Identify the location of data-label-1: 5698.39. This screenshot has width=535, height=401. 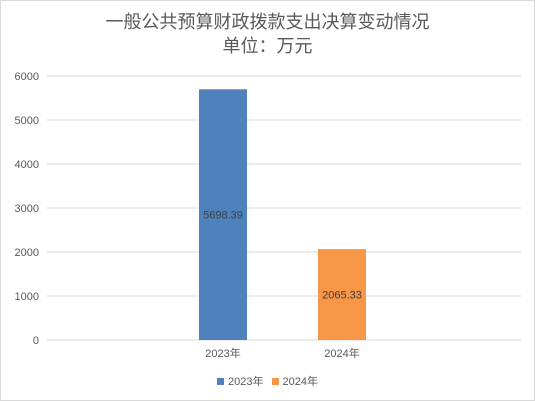
(223, 216).